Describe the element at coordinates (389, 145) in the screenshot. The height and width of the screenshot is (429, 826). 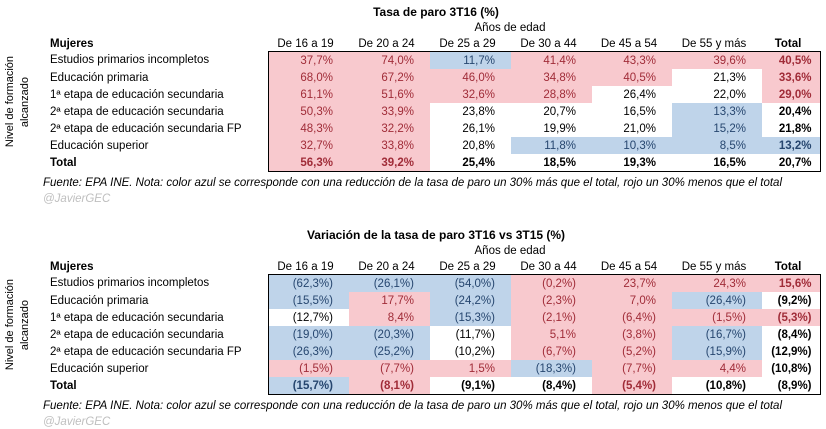
I see `data-cell: 33,8%` at that location.